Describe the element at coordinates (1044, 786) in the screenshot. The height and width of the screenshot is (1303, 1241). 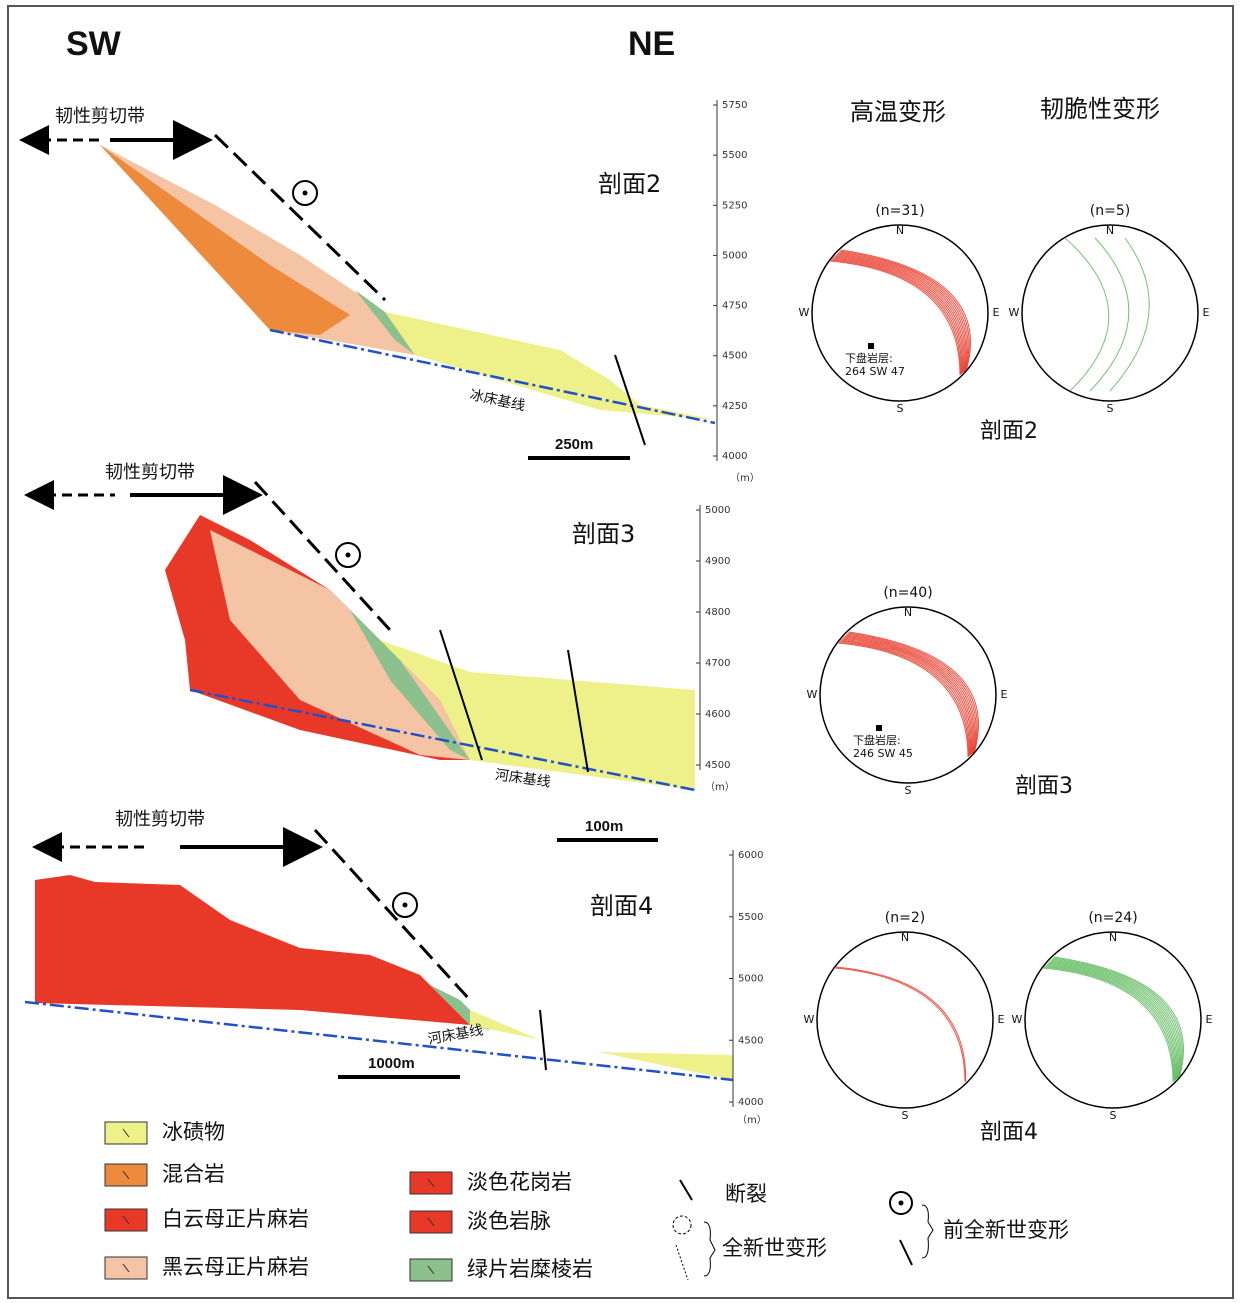
I see `stereonet-section-label: 剖面3` at that location.